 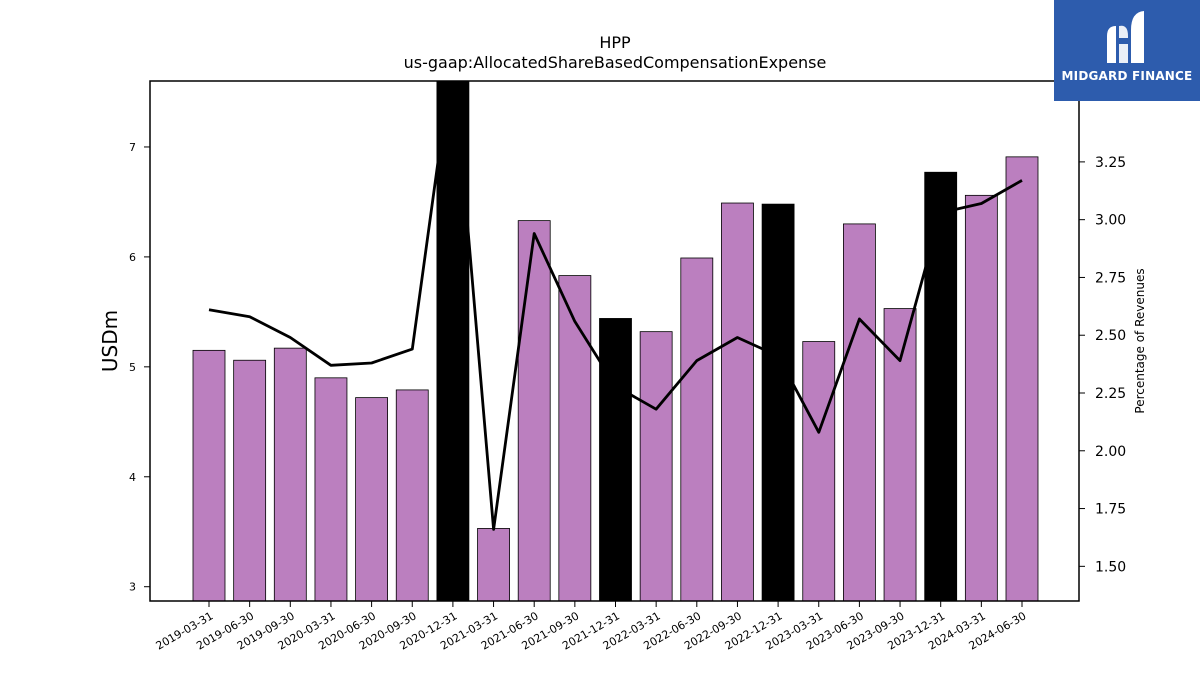 What do you see at coordinates (1125, 37) in the screenshot?
I see `midgard-logo-icon` at bounding box center [1125, 37].